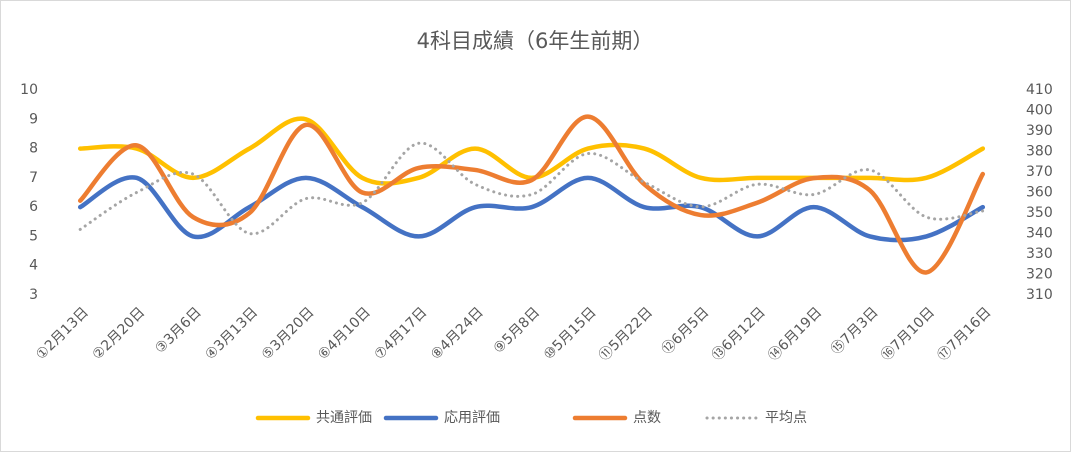 The image size is (1071, 452). I want to click on y-tick-label: 10, so click(29, 90).